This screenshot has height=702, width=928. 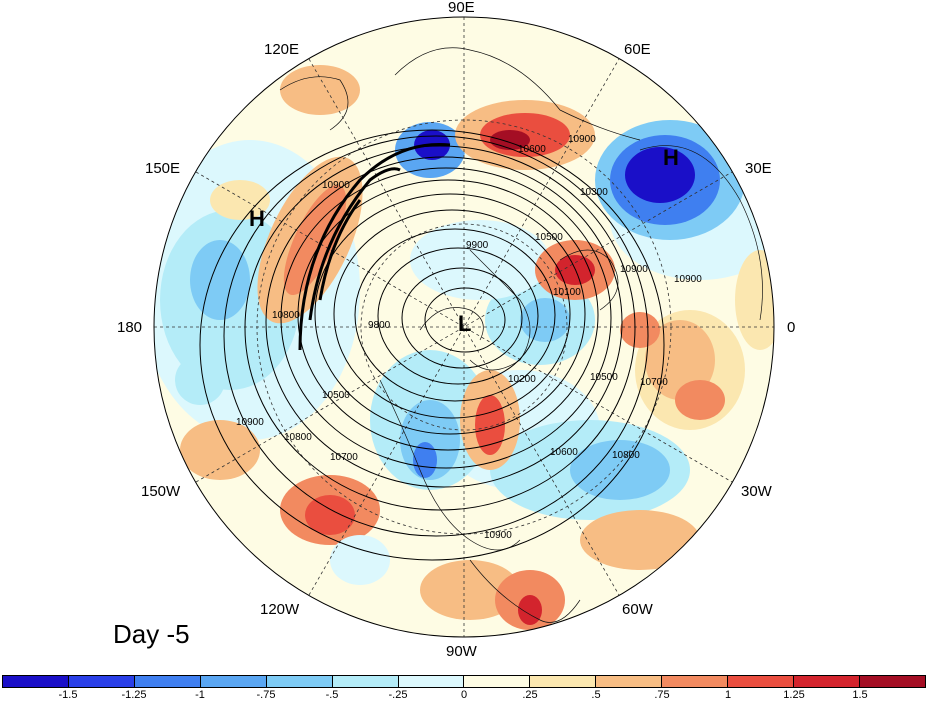 I want to click on day-label: Day -5, so click(x=151, y=634).